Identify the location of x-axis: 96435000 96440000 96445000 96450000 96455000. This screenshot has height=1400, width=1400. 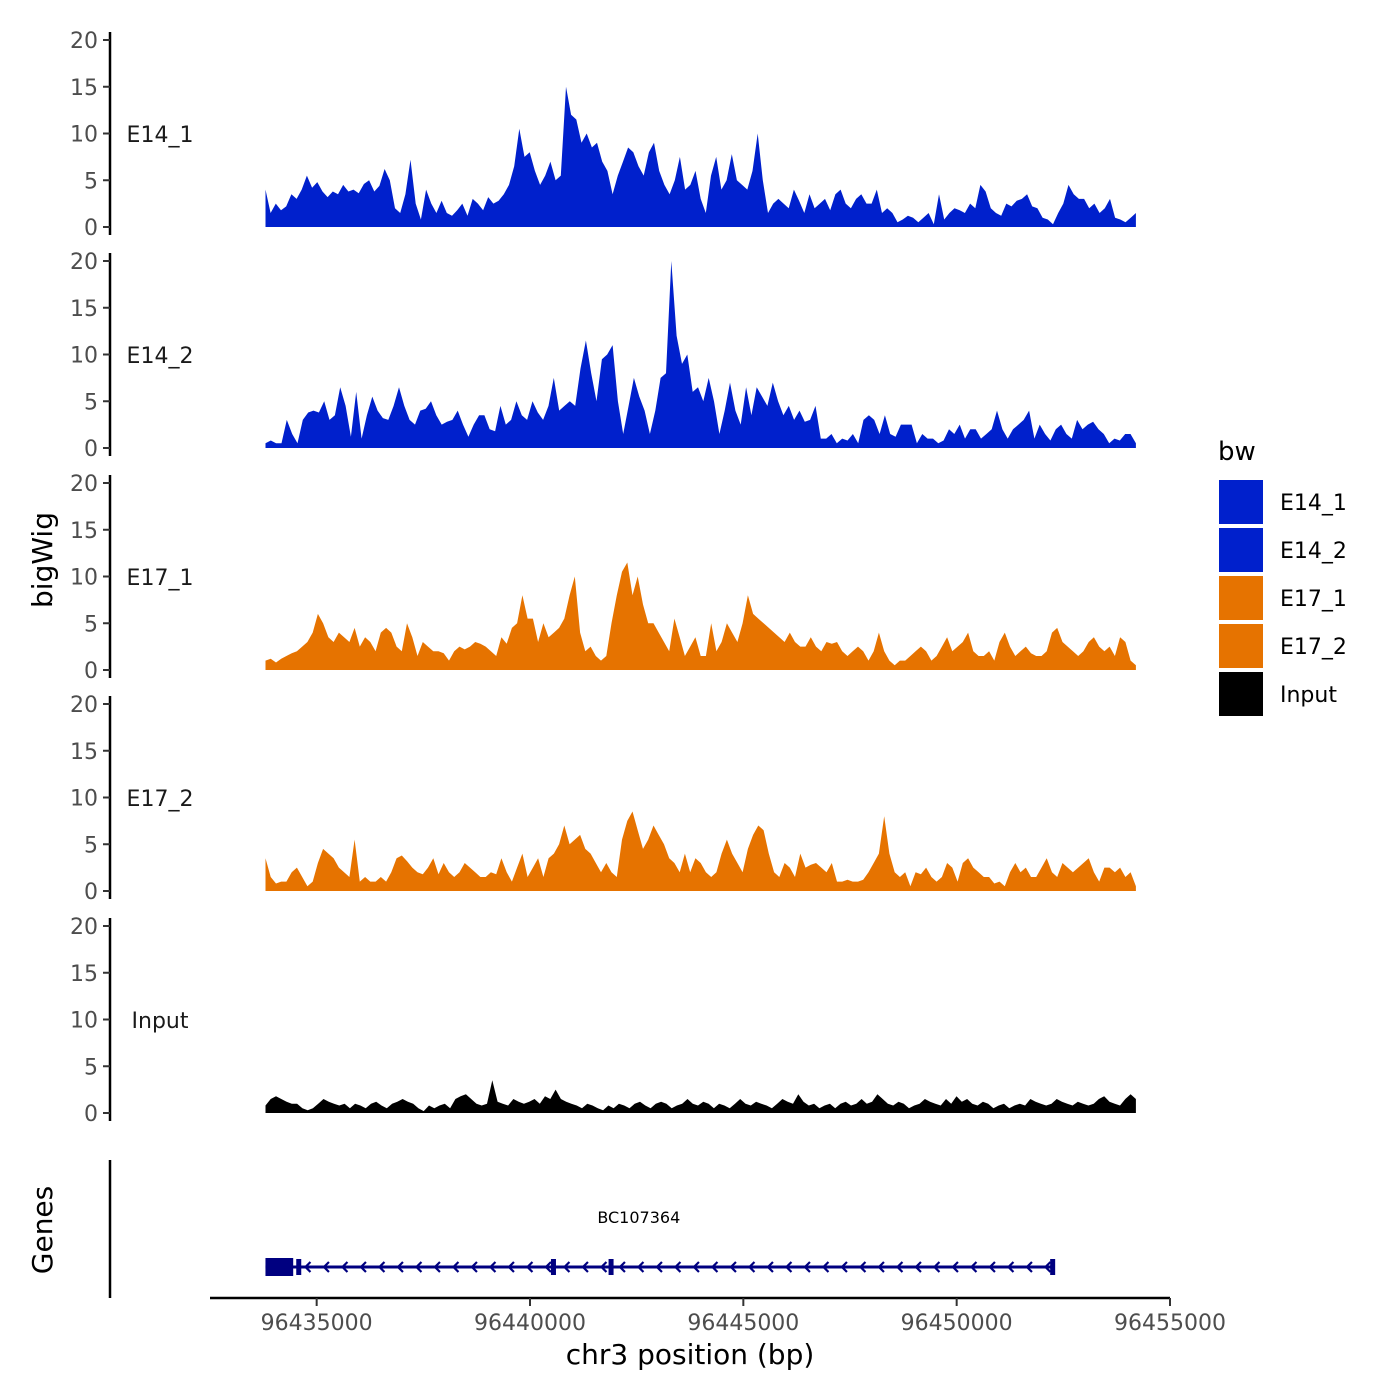
(718, 1316).